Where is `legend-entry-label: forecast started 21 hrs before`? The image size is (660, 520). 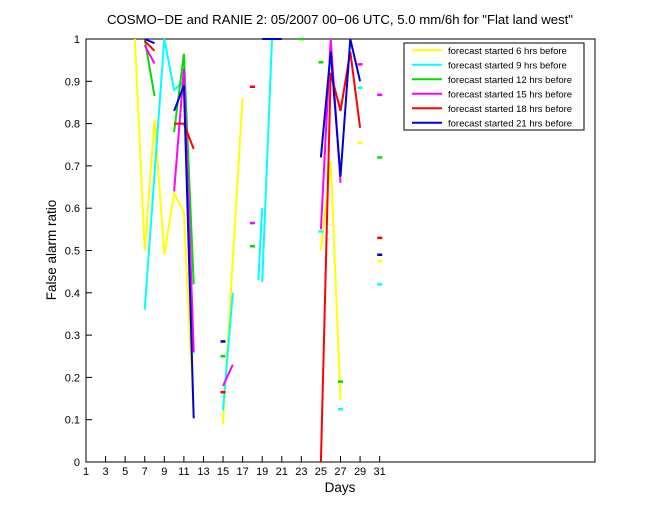 legend-entry-label: forecast started 21 hrs before is located at coordinates (510, 123).